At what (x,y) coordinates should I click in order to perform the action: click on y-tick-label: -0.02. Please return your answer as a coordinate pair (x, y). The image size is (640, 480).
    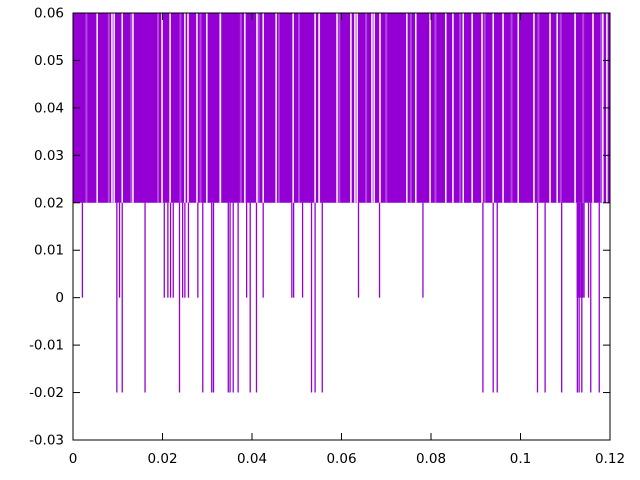
    Looking at the image, I should click on (46, 393).